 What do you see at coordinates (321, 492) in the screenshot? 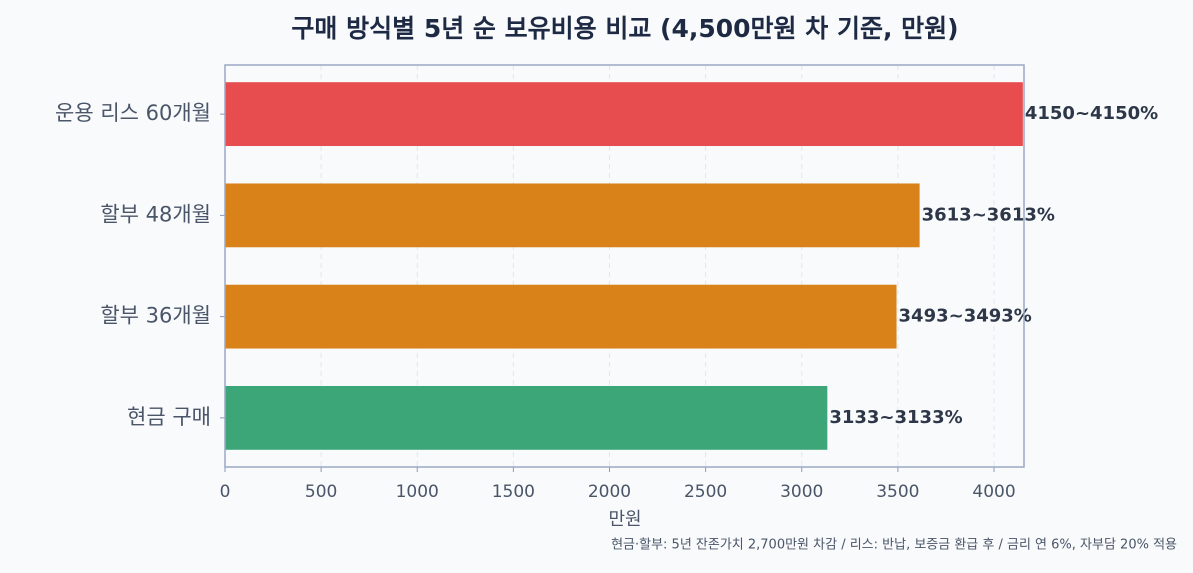
I see `x-tick-label: 500` at bounding box center [321, 492].